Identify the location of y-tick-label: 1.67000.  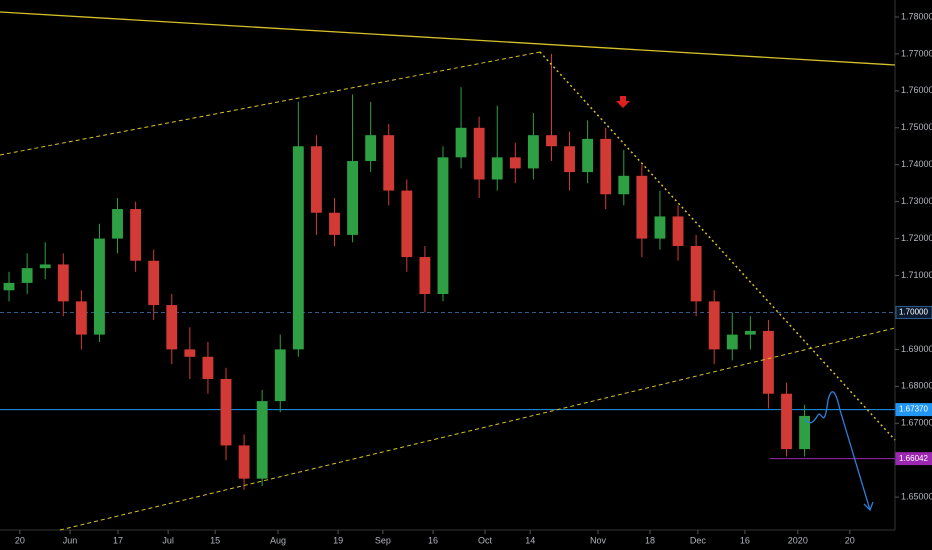
(916, 423).